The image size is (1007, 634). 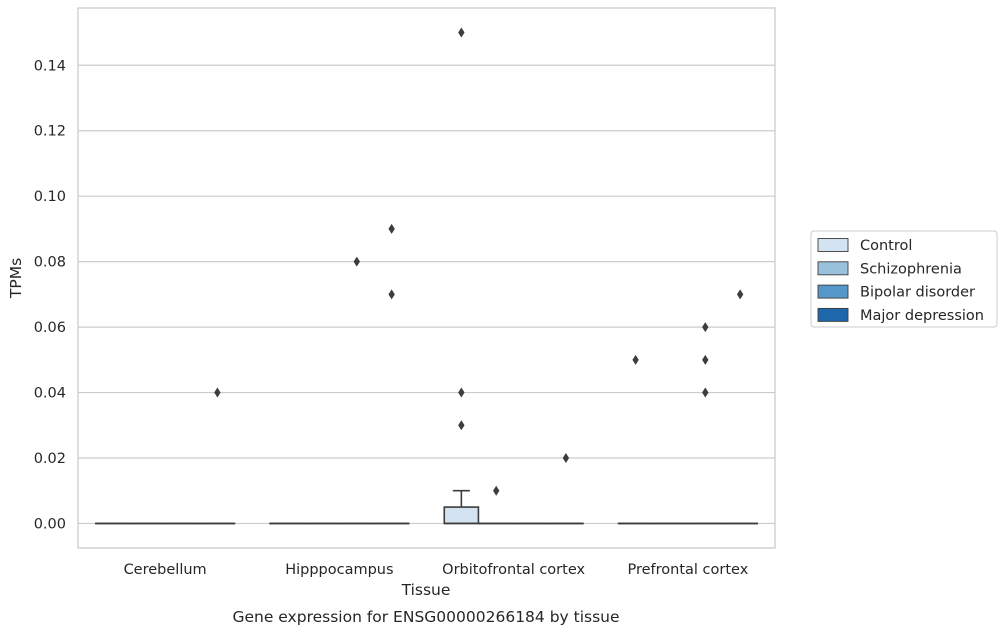 I want to click on y-axis-label: TPMs, so click(x=16, y=278).